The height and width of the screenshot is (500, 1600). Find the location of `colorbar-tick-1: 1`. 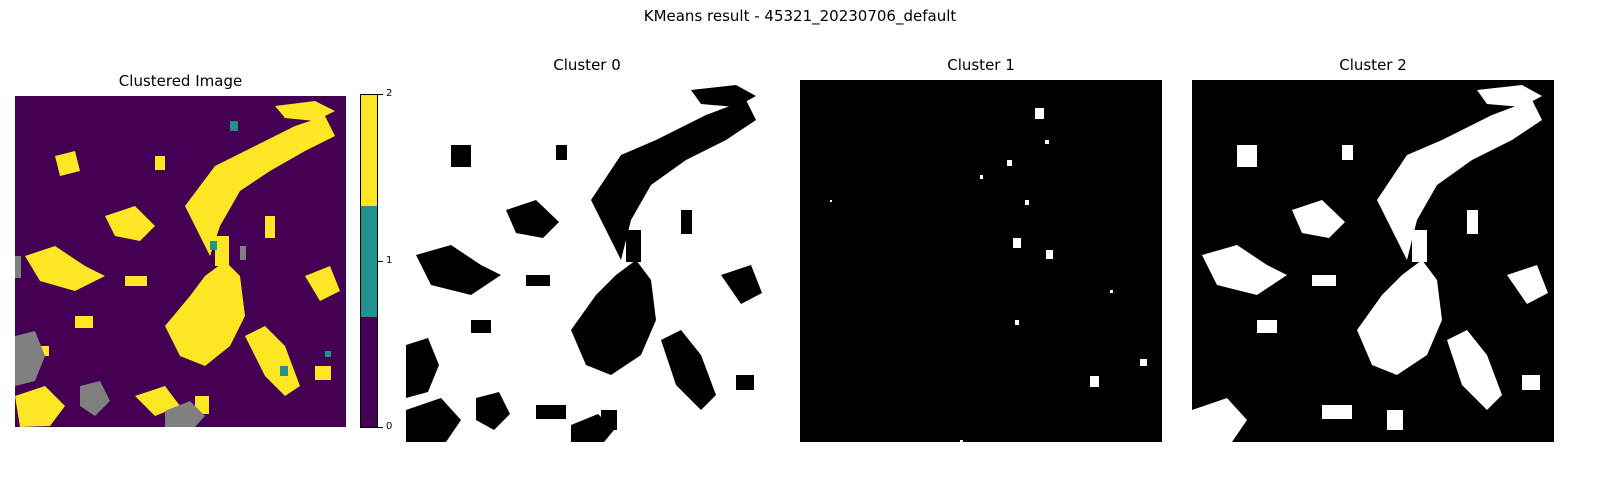

colorbar-tick-1: 1 is located at coordinates (389, 260).